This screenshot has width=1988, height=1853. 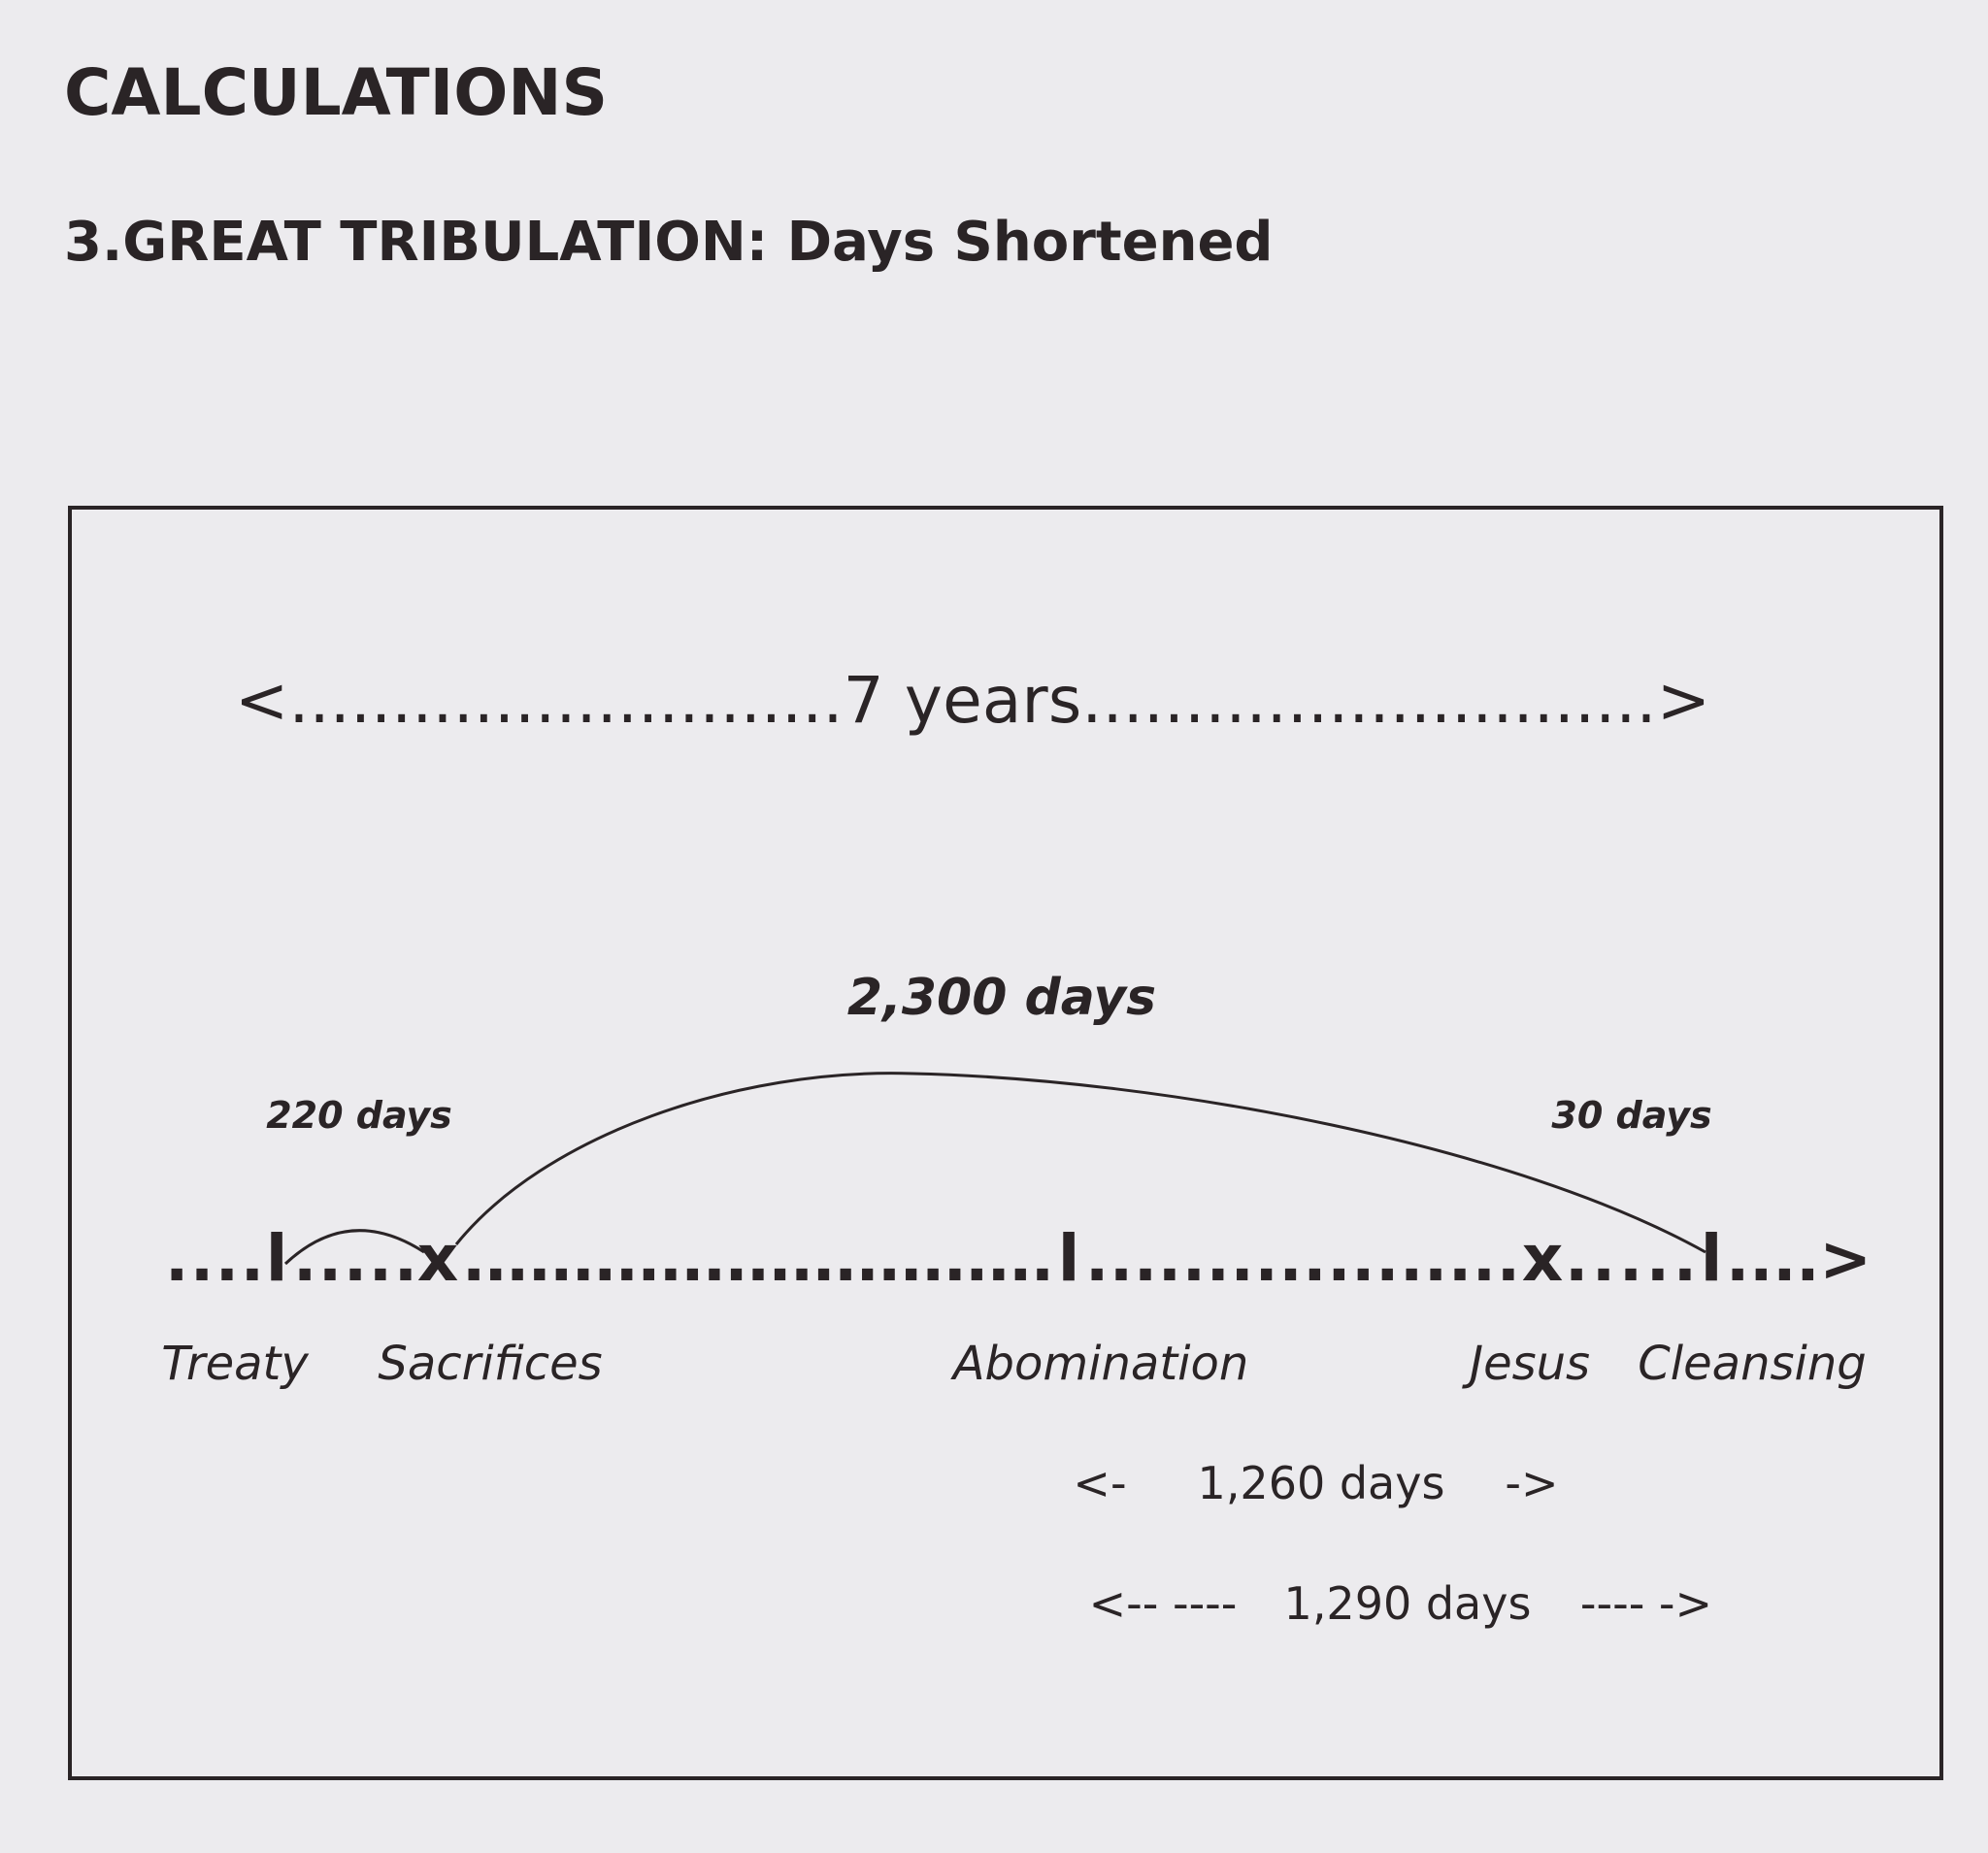 I want to click on arc-label: 2,300 days, so click(x=1002, y=998).